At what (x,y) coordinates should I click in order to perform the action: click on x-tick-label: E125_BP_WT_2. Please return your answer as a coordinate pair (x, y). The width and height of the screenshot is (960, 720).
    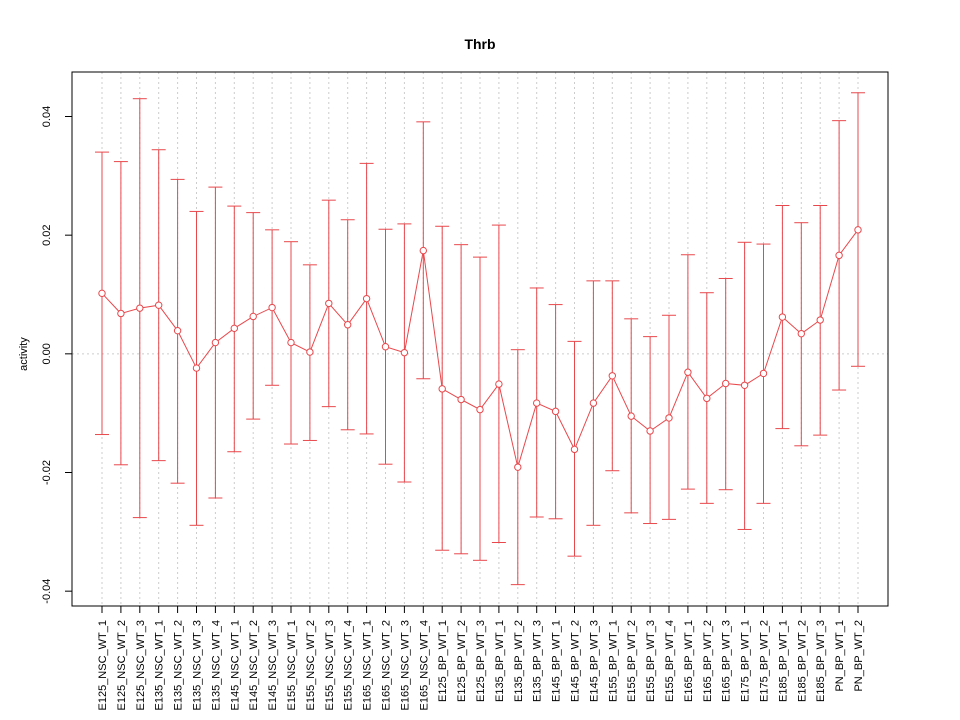
    Looking at the image, I should click on (462, 661).